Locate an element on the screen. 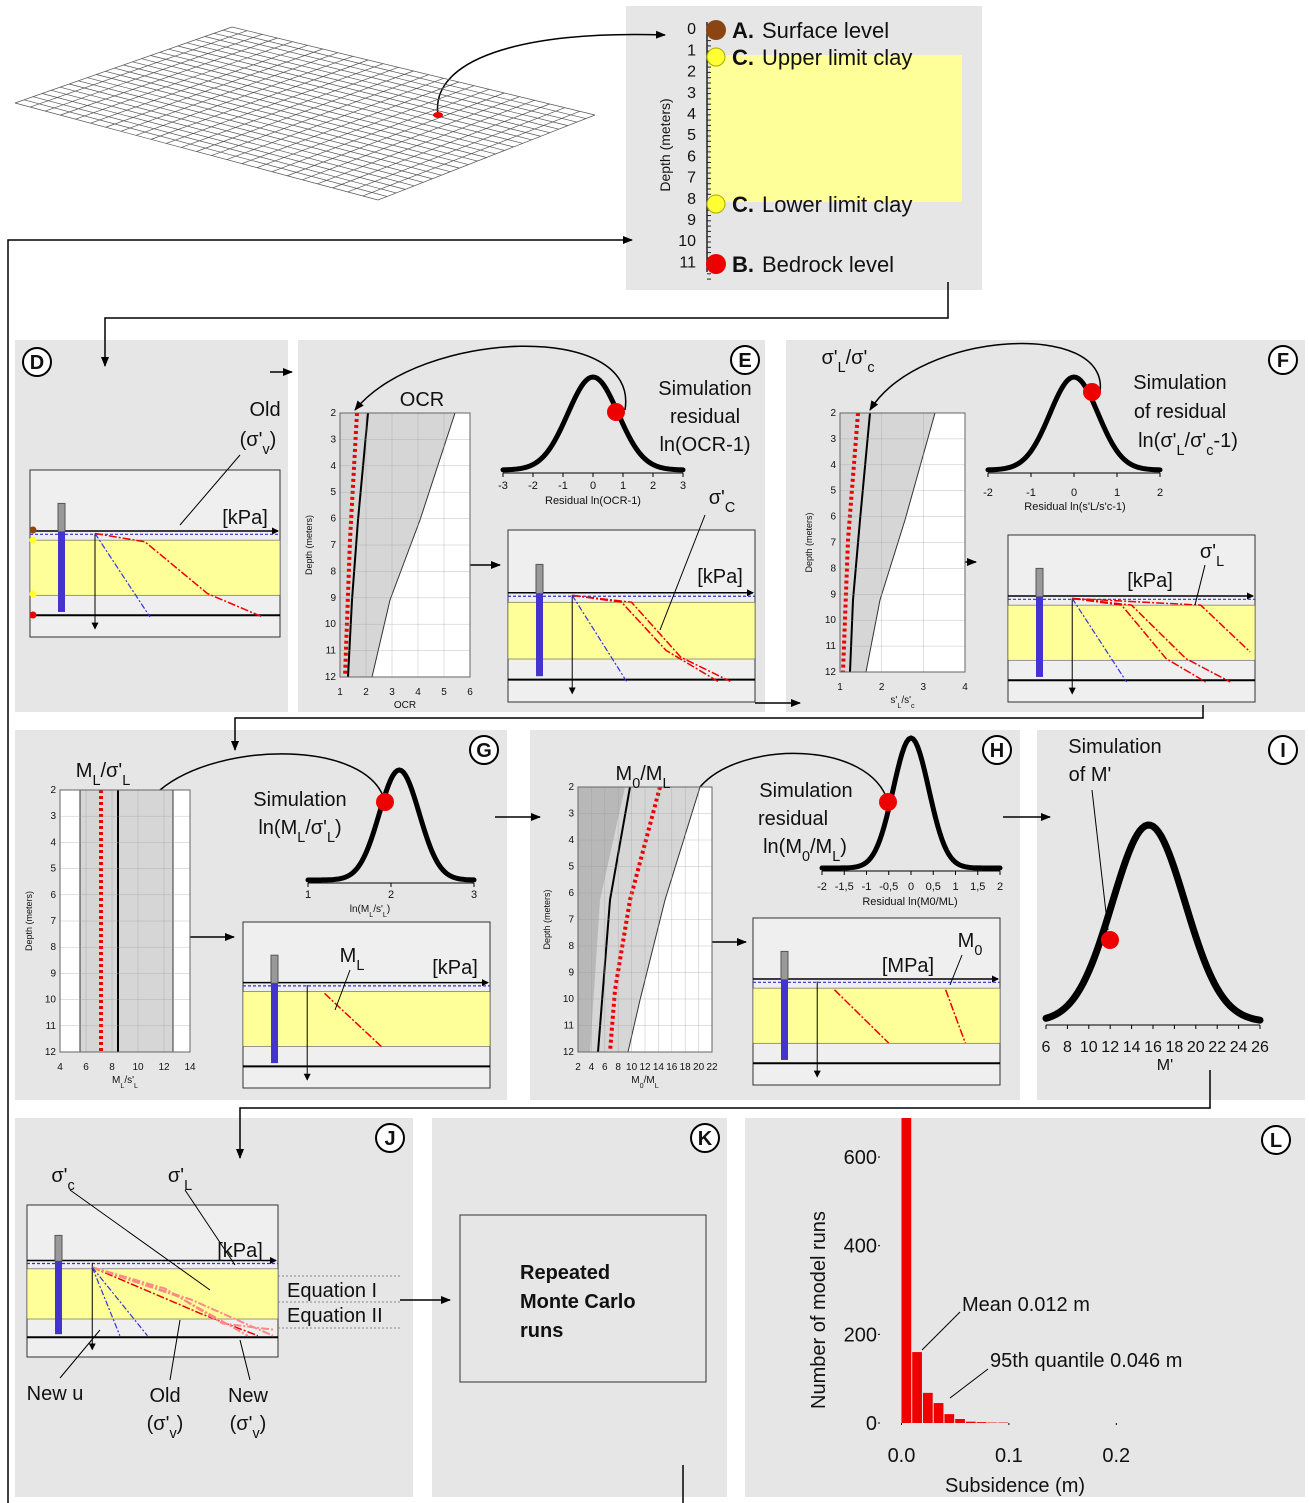  label-part: (σ' is located at coordinates (251, 440).